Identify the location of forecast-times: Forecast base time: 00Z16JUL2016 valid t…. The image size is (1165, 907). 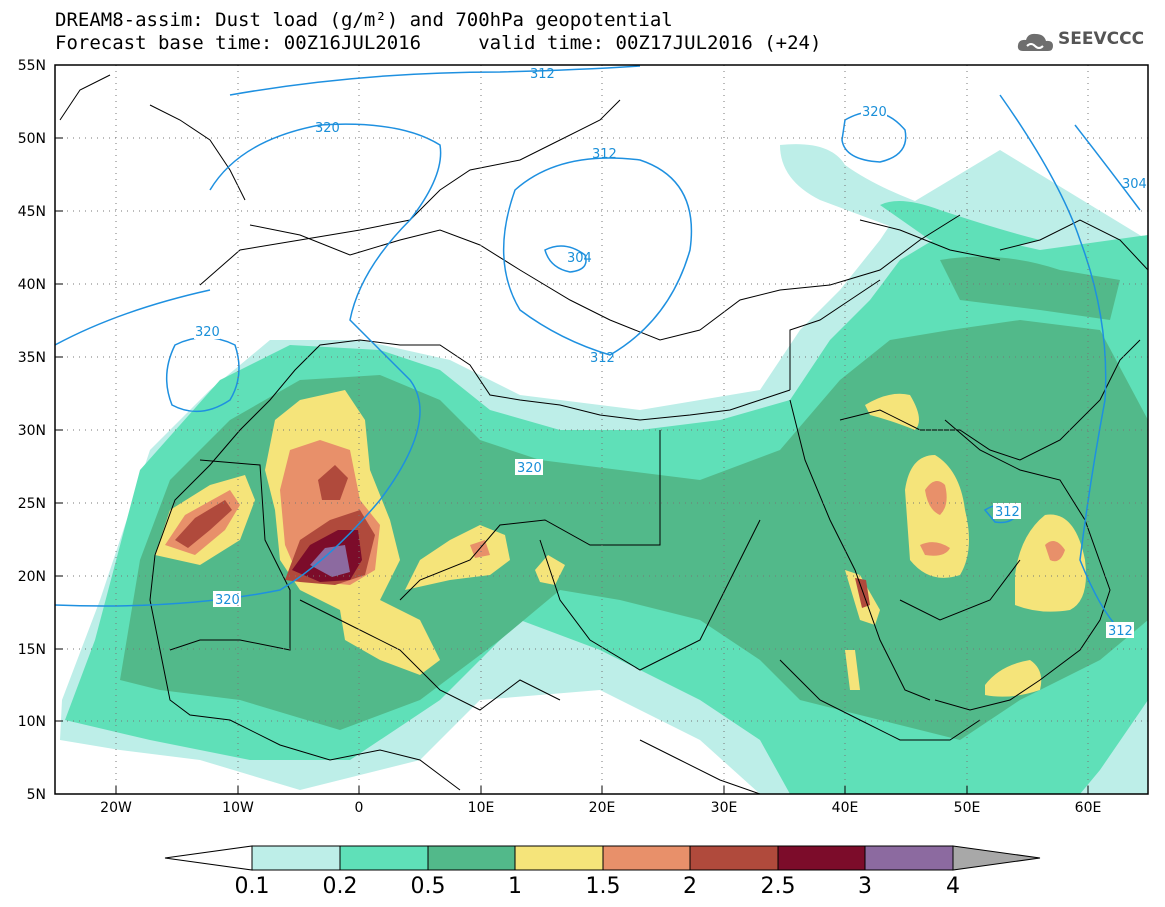
(438, 43).